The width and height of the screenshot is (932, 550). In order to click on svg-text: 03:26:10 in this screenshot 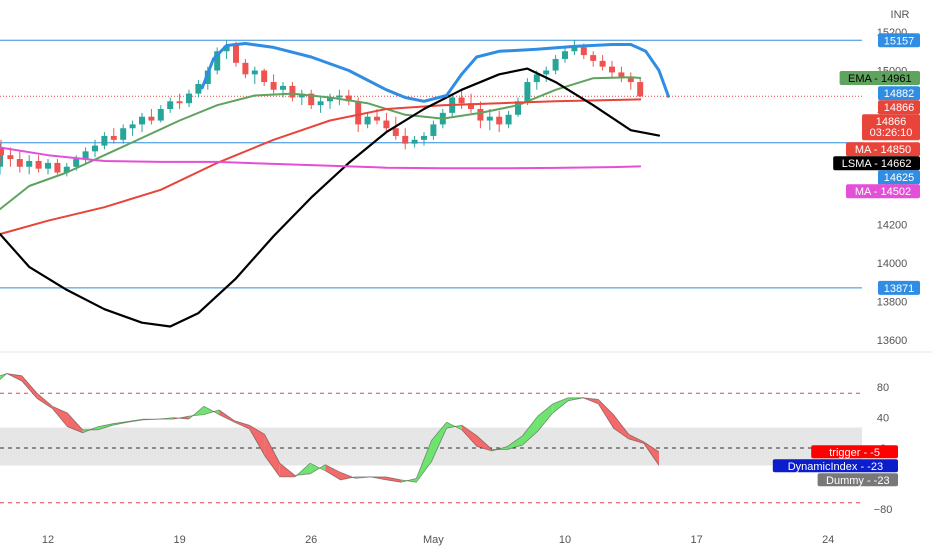, I will do `click(891, 133)`.